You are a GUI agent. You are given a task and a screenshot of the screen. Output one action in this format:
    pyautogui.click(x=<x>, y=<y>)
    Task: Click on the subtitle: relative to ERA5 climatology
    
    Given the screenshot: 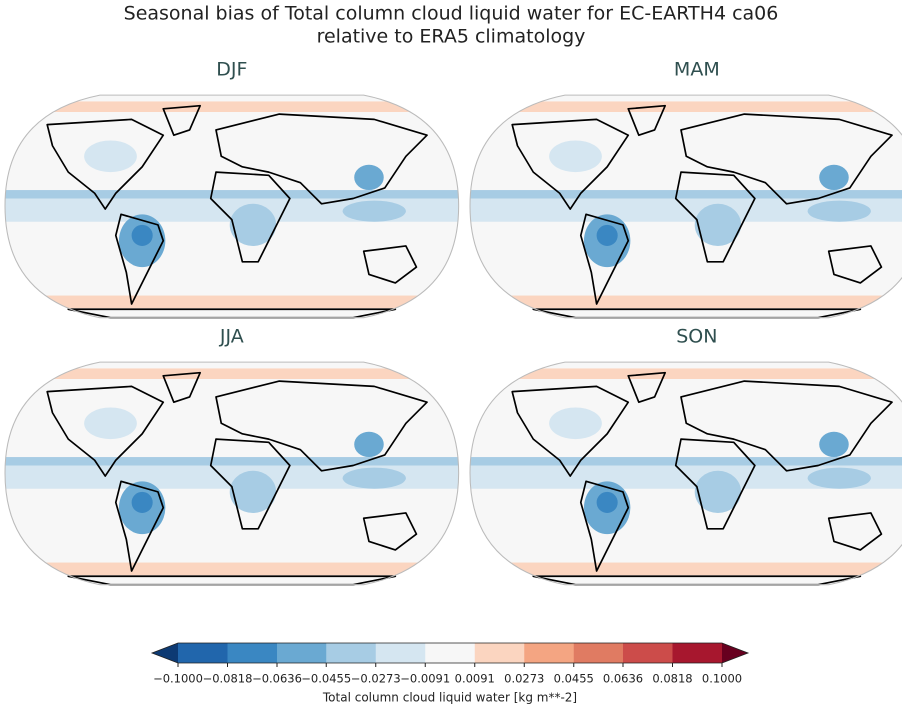 What is the action you would take?
    pyautogui.click(x=451, y=37)
    